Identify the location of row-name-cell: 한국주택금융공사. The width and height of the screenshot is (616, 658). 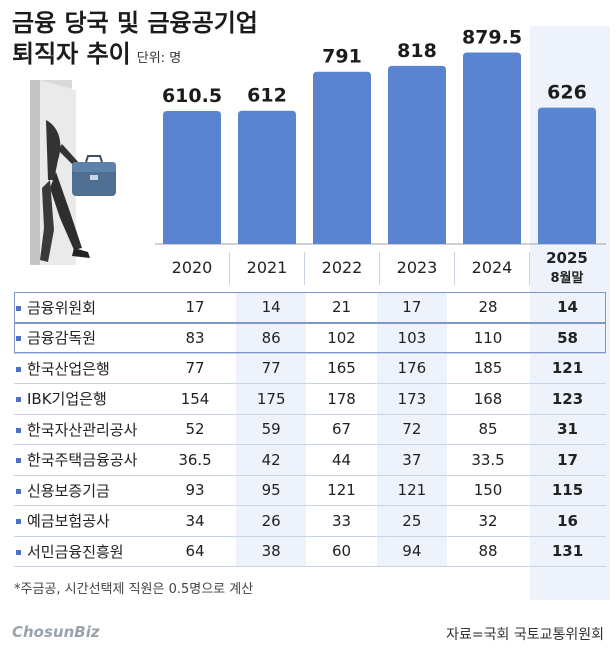
(84, 460).